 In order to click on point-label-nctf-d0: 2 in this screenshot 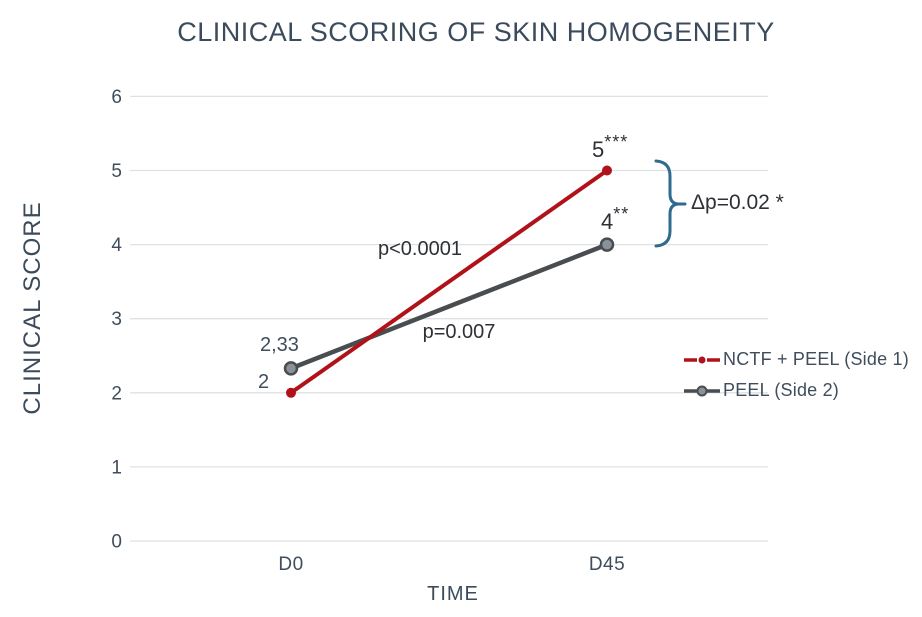, I will do `click(264, 382)`.